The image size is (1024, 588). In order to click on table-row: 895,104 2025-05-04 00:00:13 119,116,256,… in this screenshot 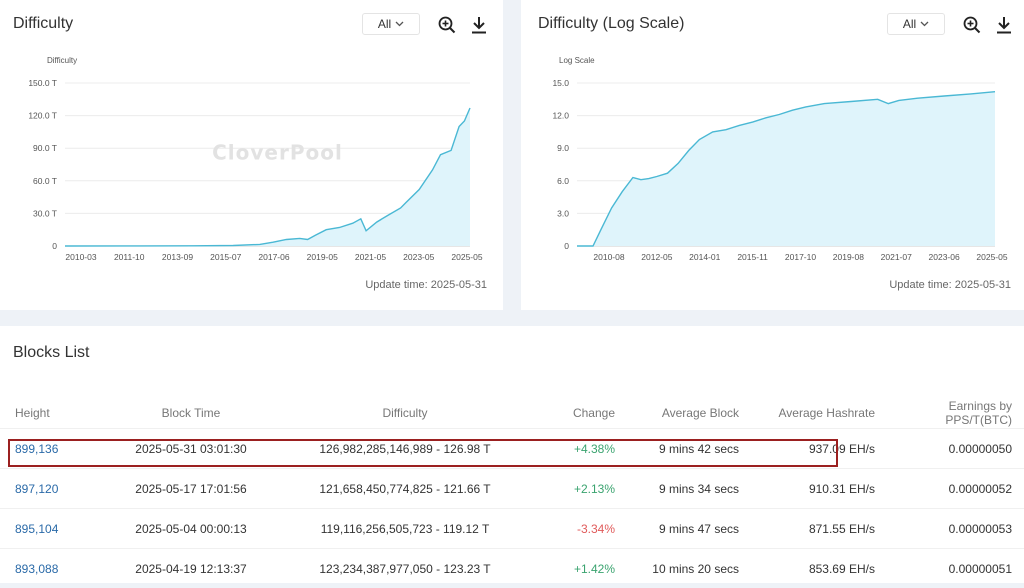, I will do `click(512, 529)`.